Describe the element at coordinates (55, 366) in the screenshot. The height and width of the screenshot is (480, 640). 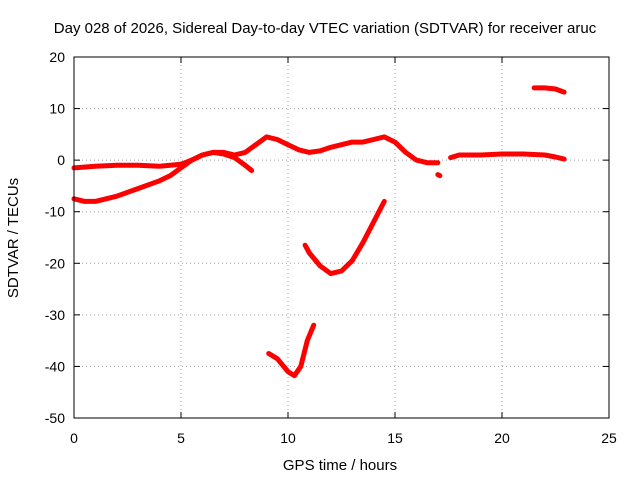
I see `y-tick-label: -40` at that location.